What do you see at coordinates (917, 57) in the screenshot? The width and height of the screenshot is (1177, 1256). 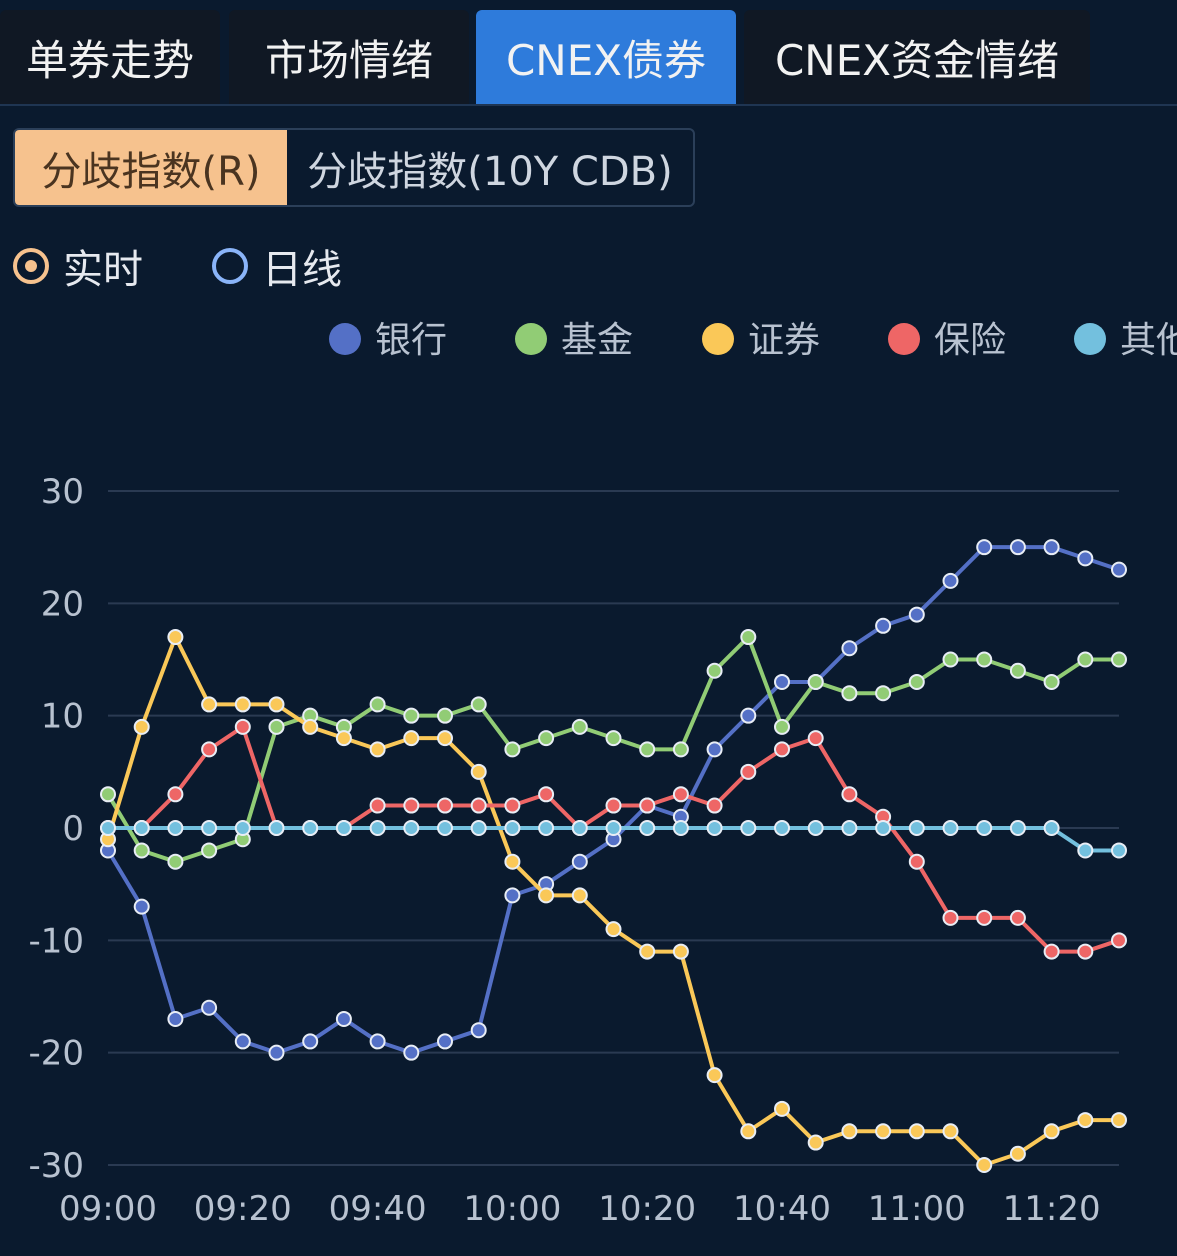 I see `tab-cnex-funding-sentiment: CNEX资金情绪` at bounding box center [917, 57].